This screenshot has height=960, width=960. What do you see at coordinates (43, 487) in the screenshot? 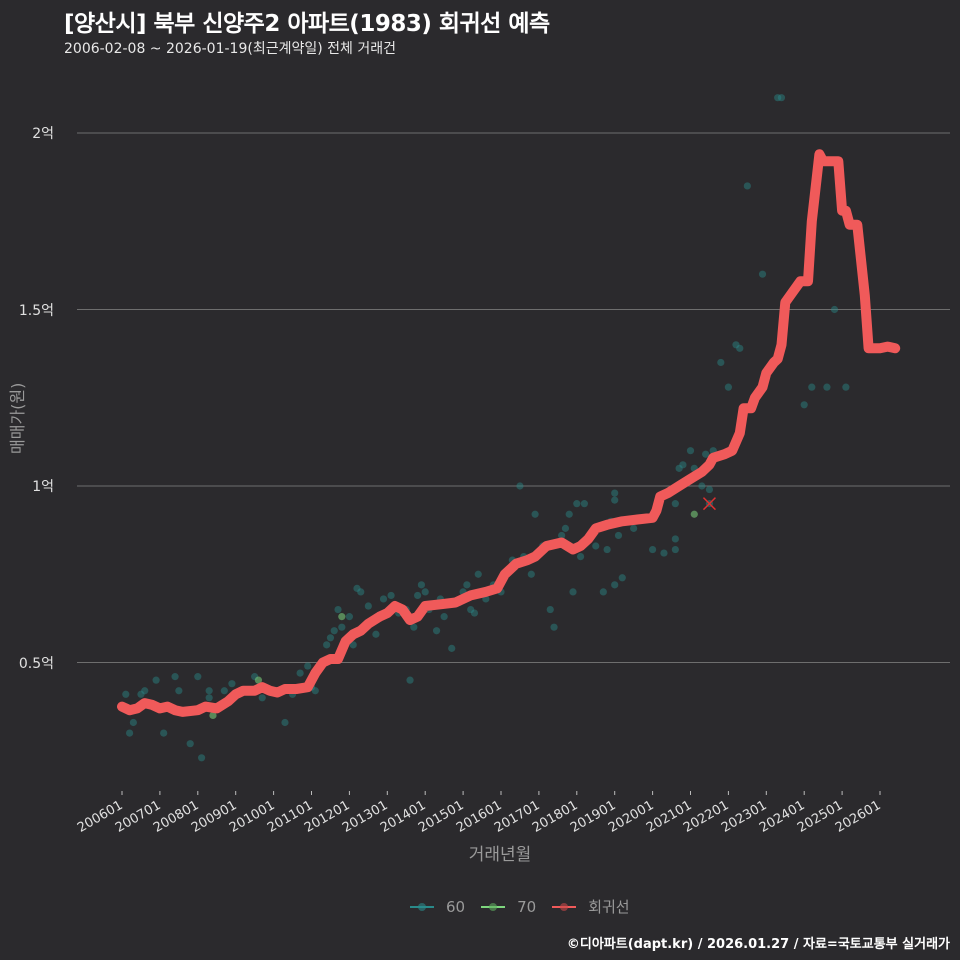
I see `y-tick-label: 1억` at bounding box center [43, 487].